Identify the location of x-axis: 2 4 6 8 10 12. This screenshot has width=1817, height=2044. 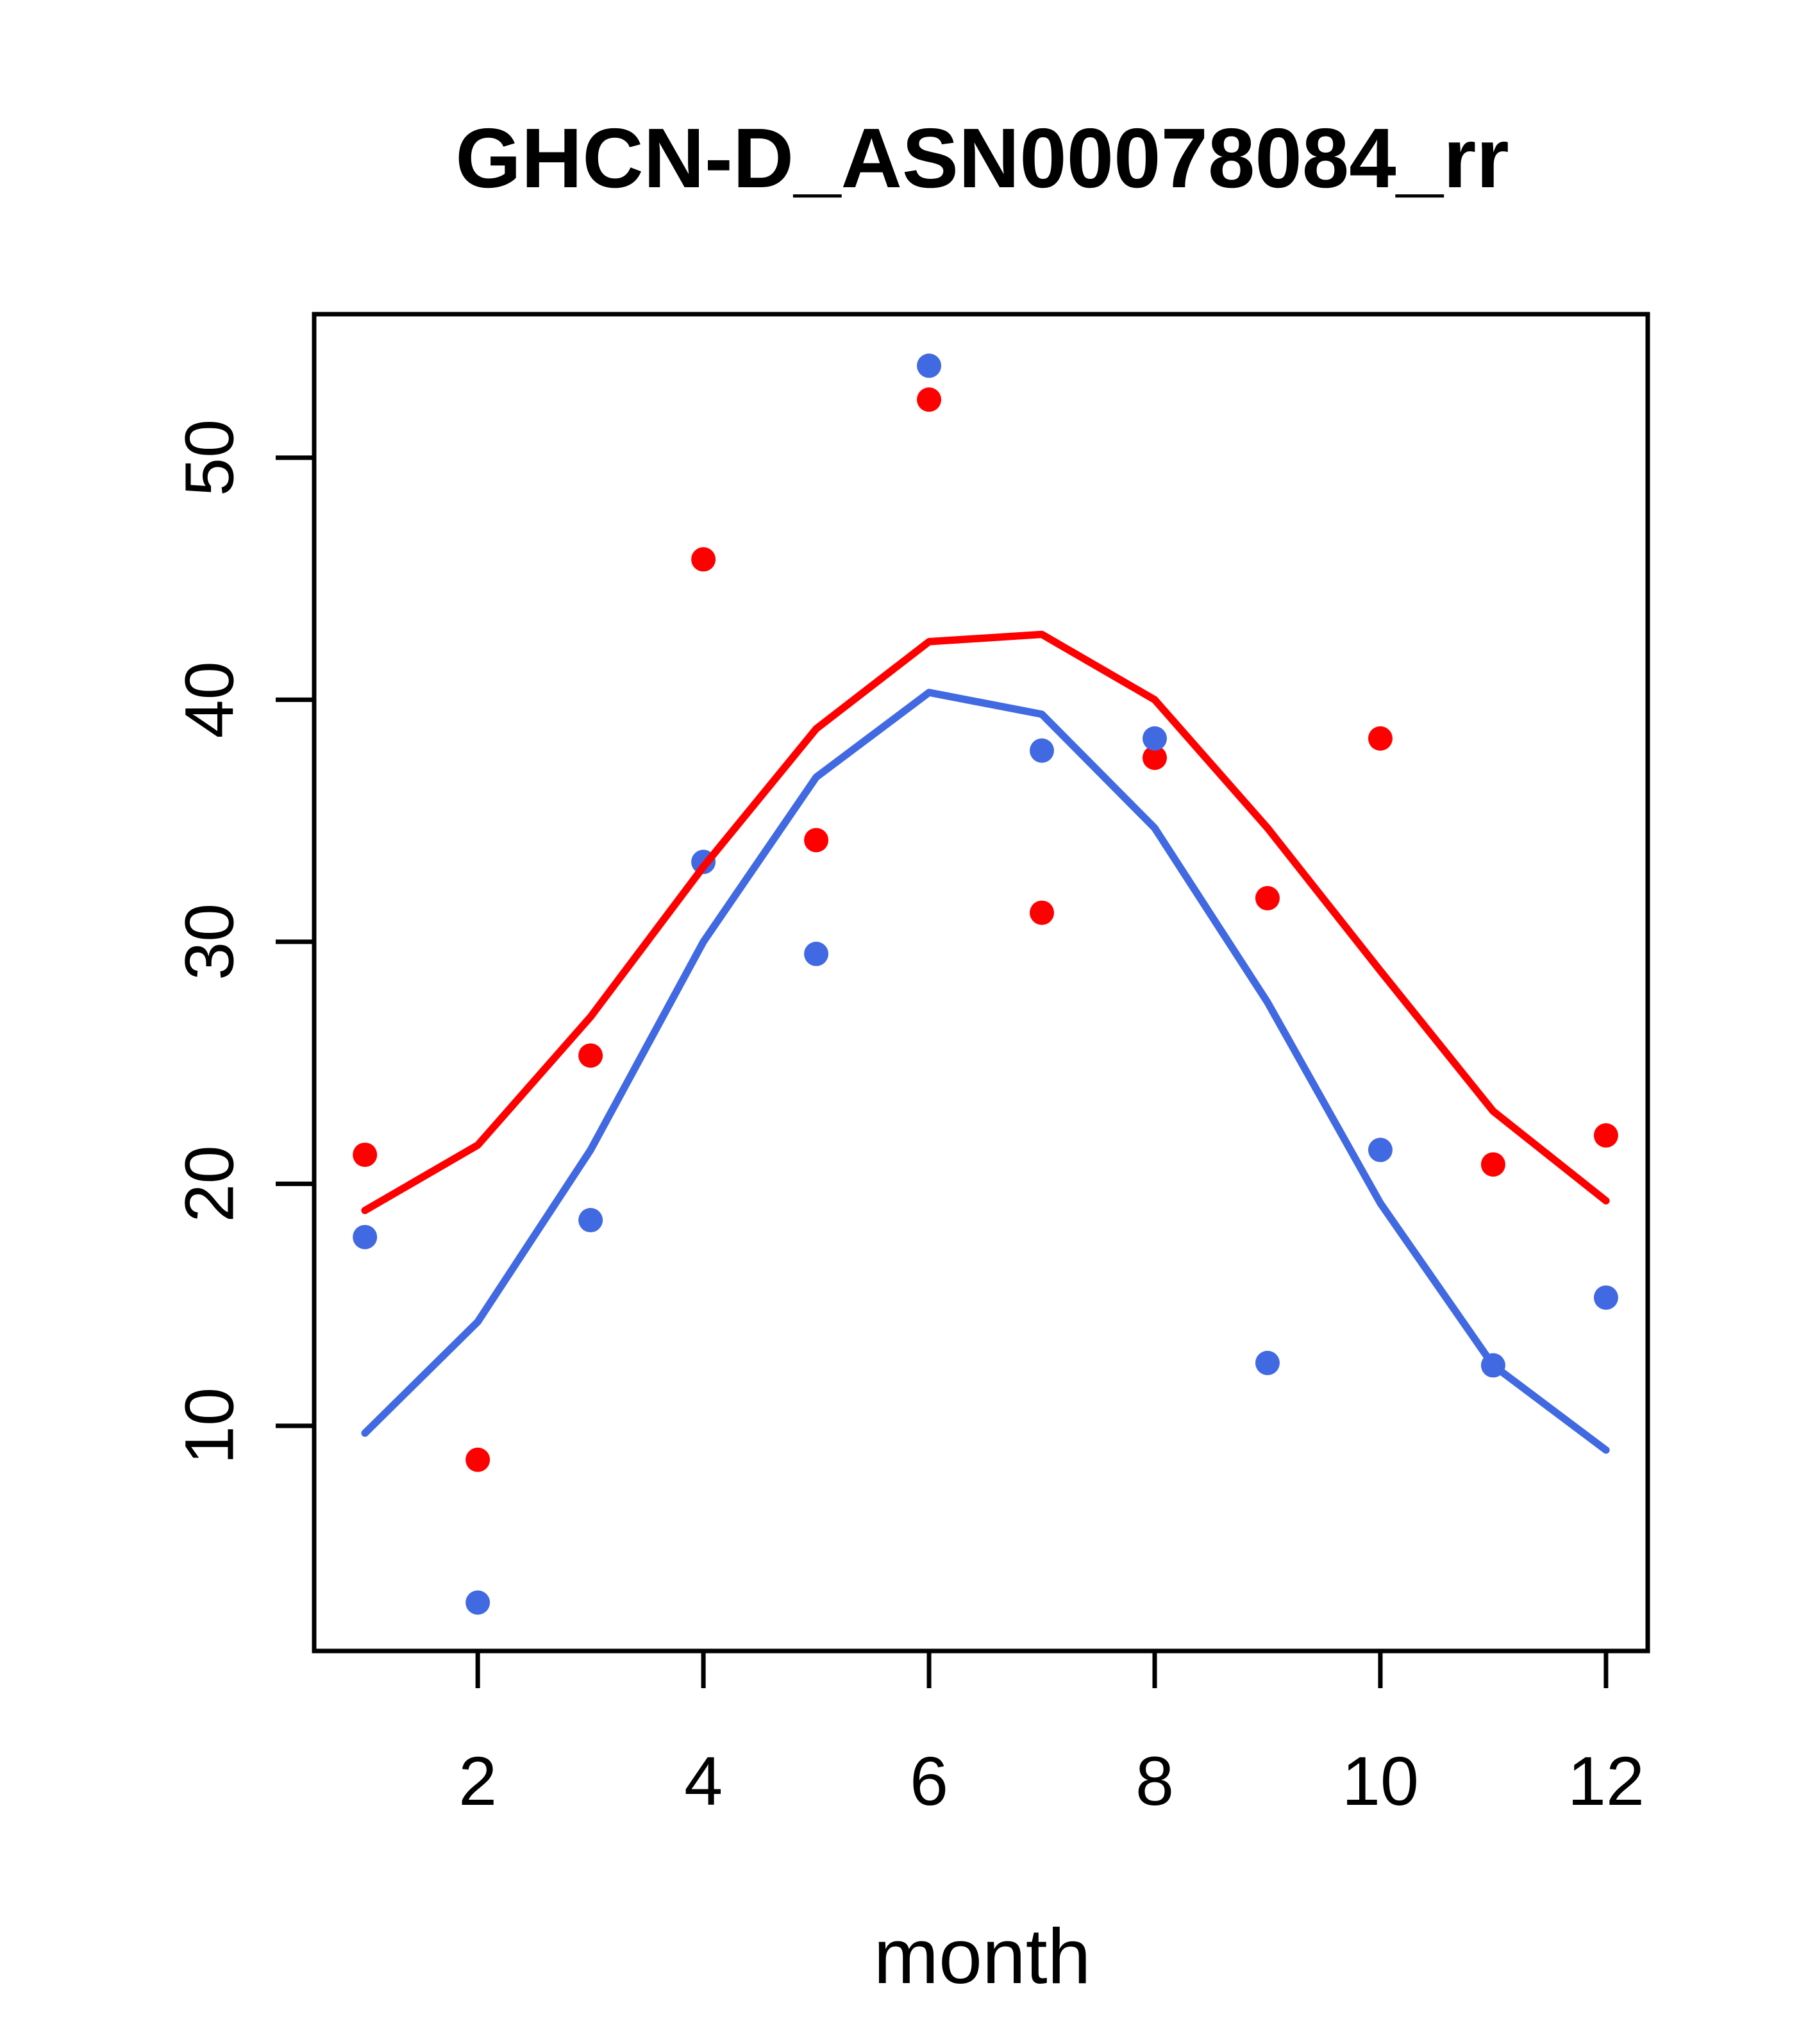
(1051, 1735).